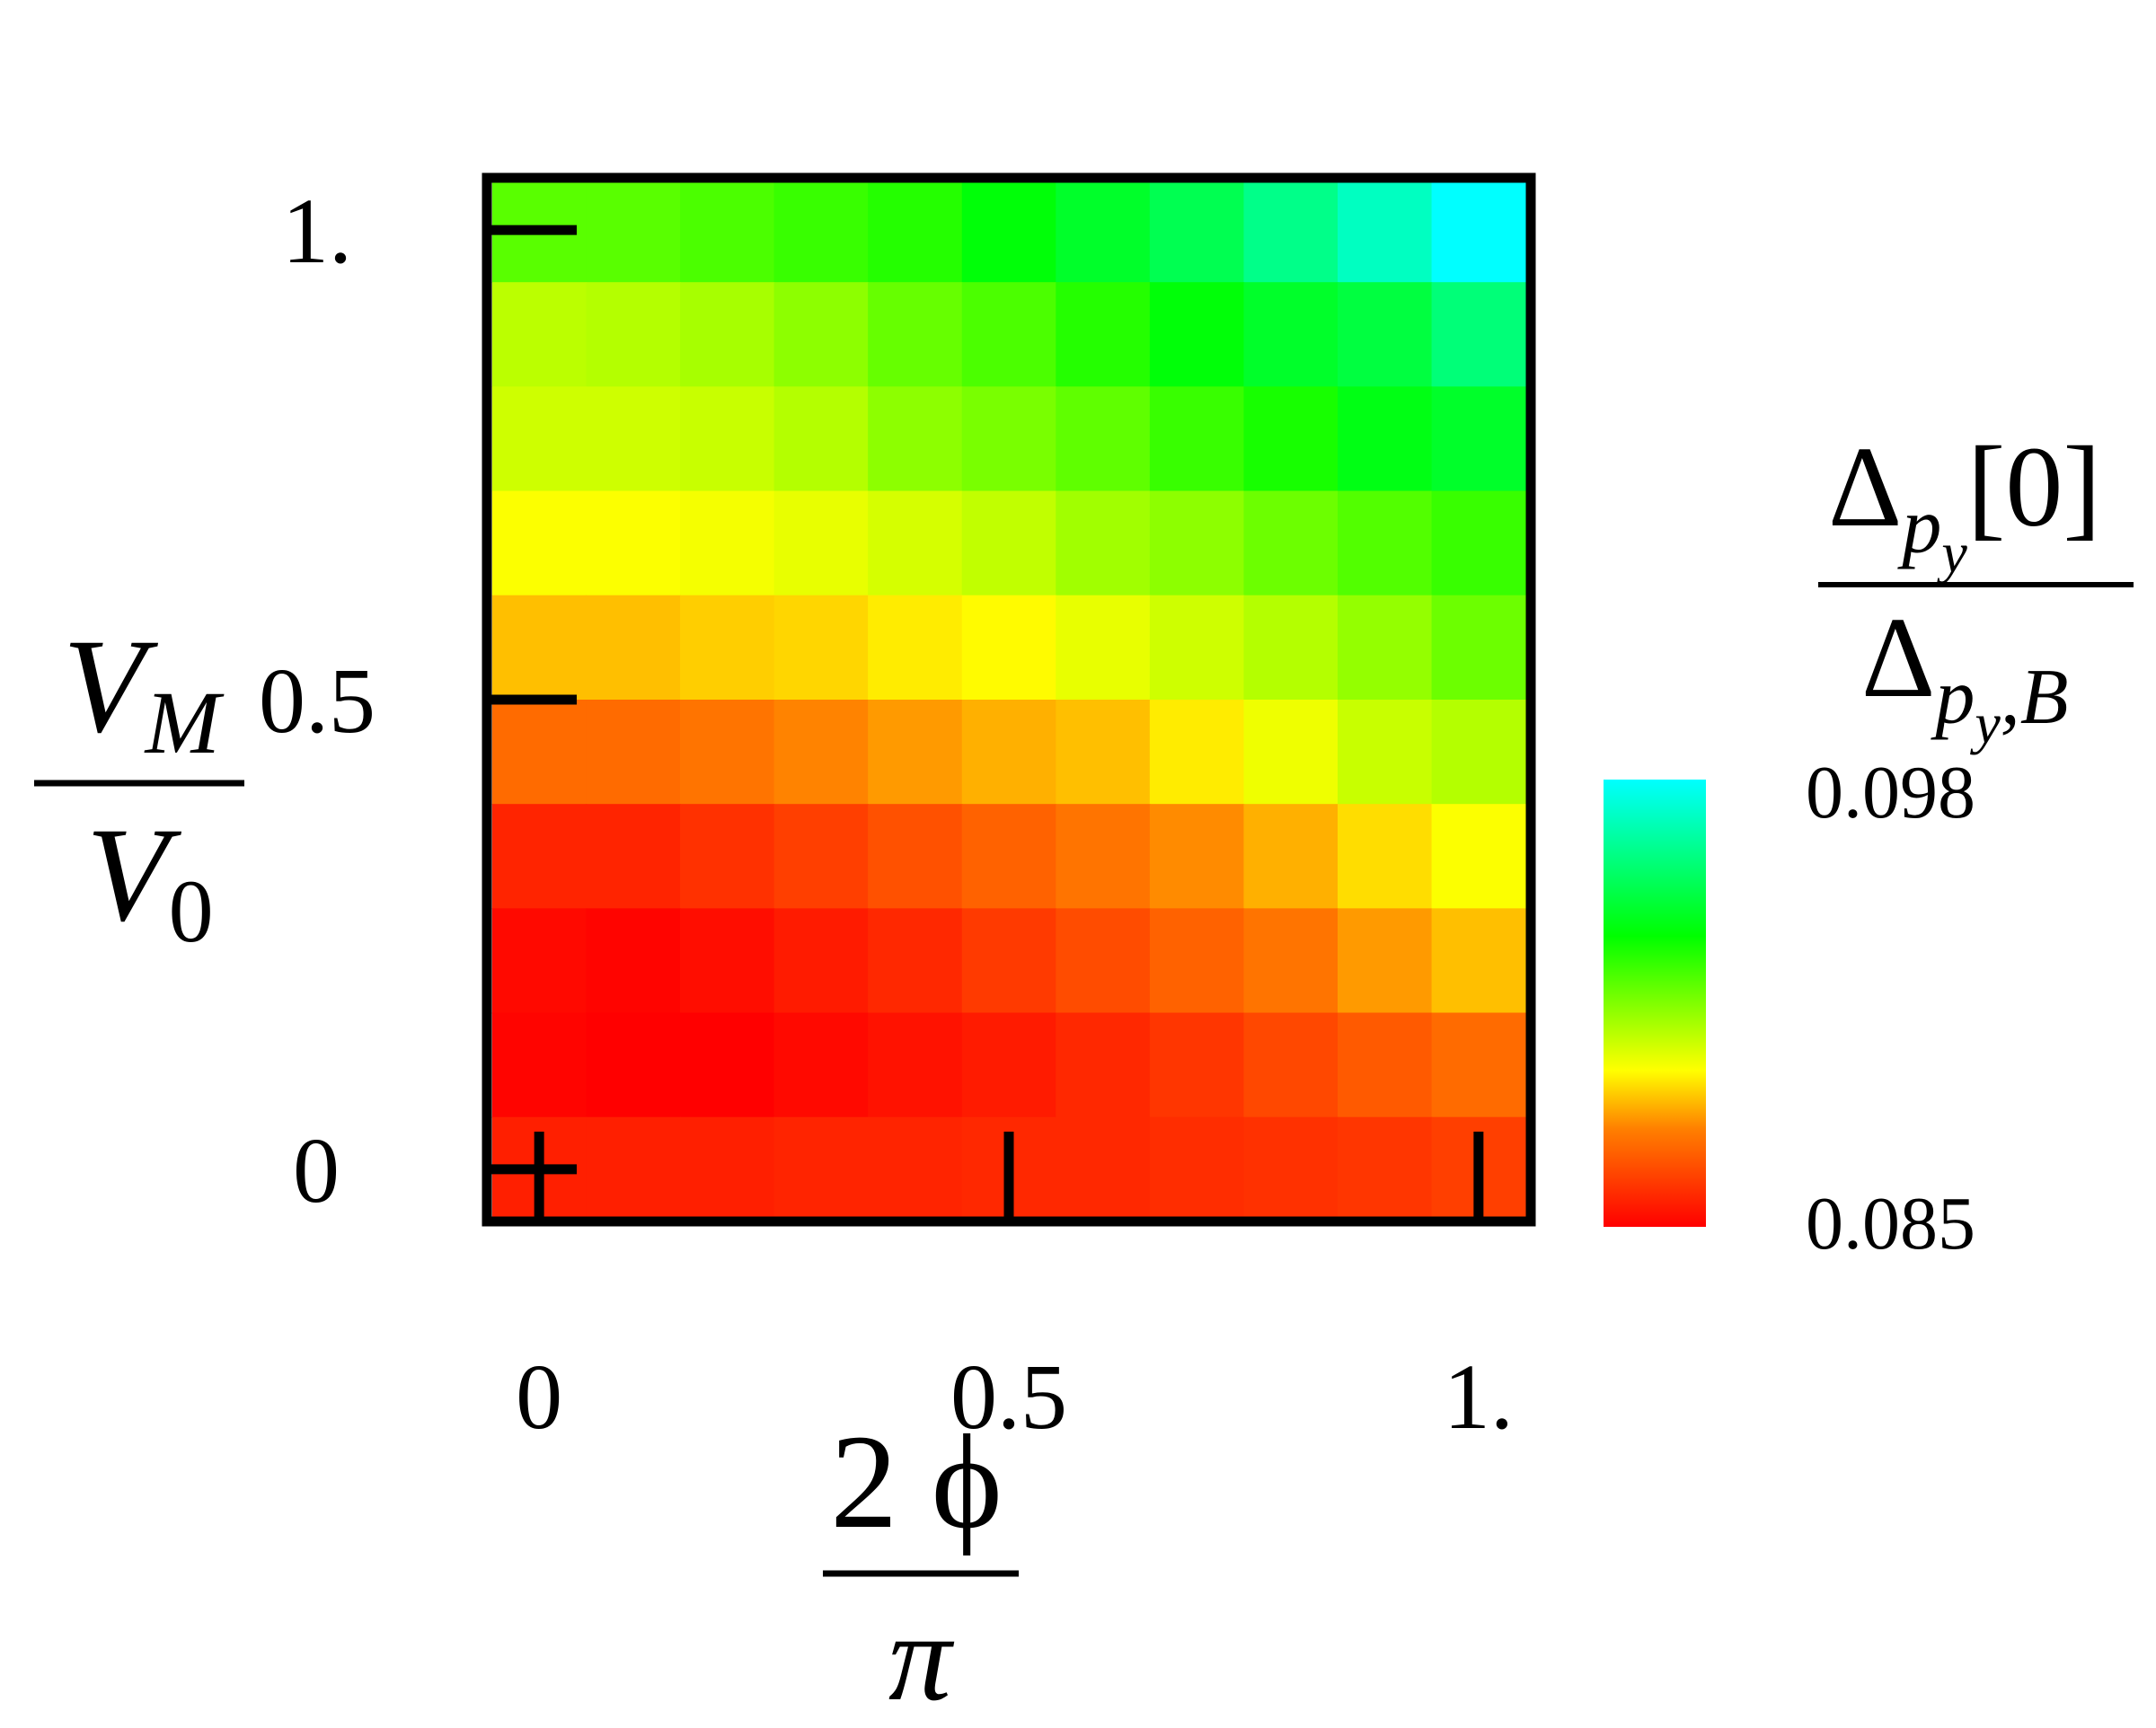 This screenshot has width=2156, height=1728. Describe the element at coordinates (144, 692) in the screenshot. I see `y-axis-label-numerator: VM` at that location.